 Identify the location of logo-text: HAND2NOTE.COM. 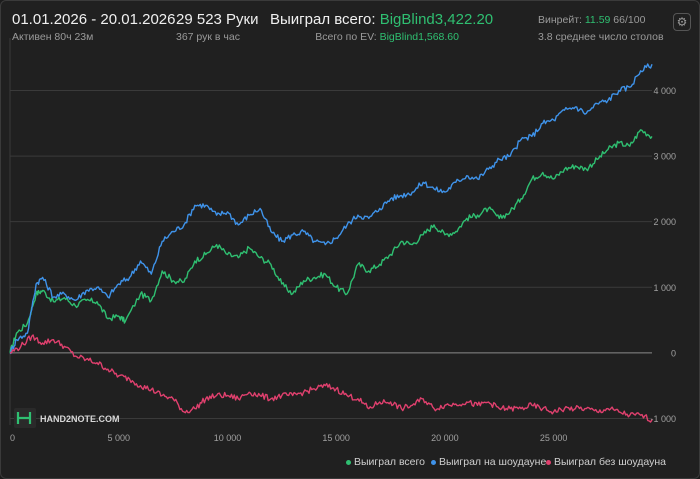
(80, 419).